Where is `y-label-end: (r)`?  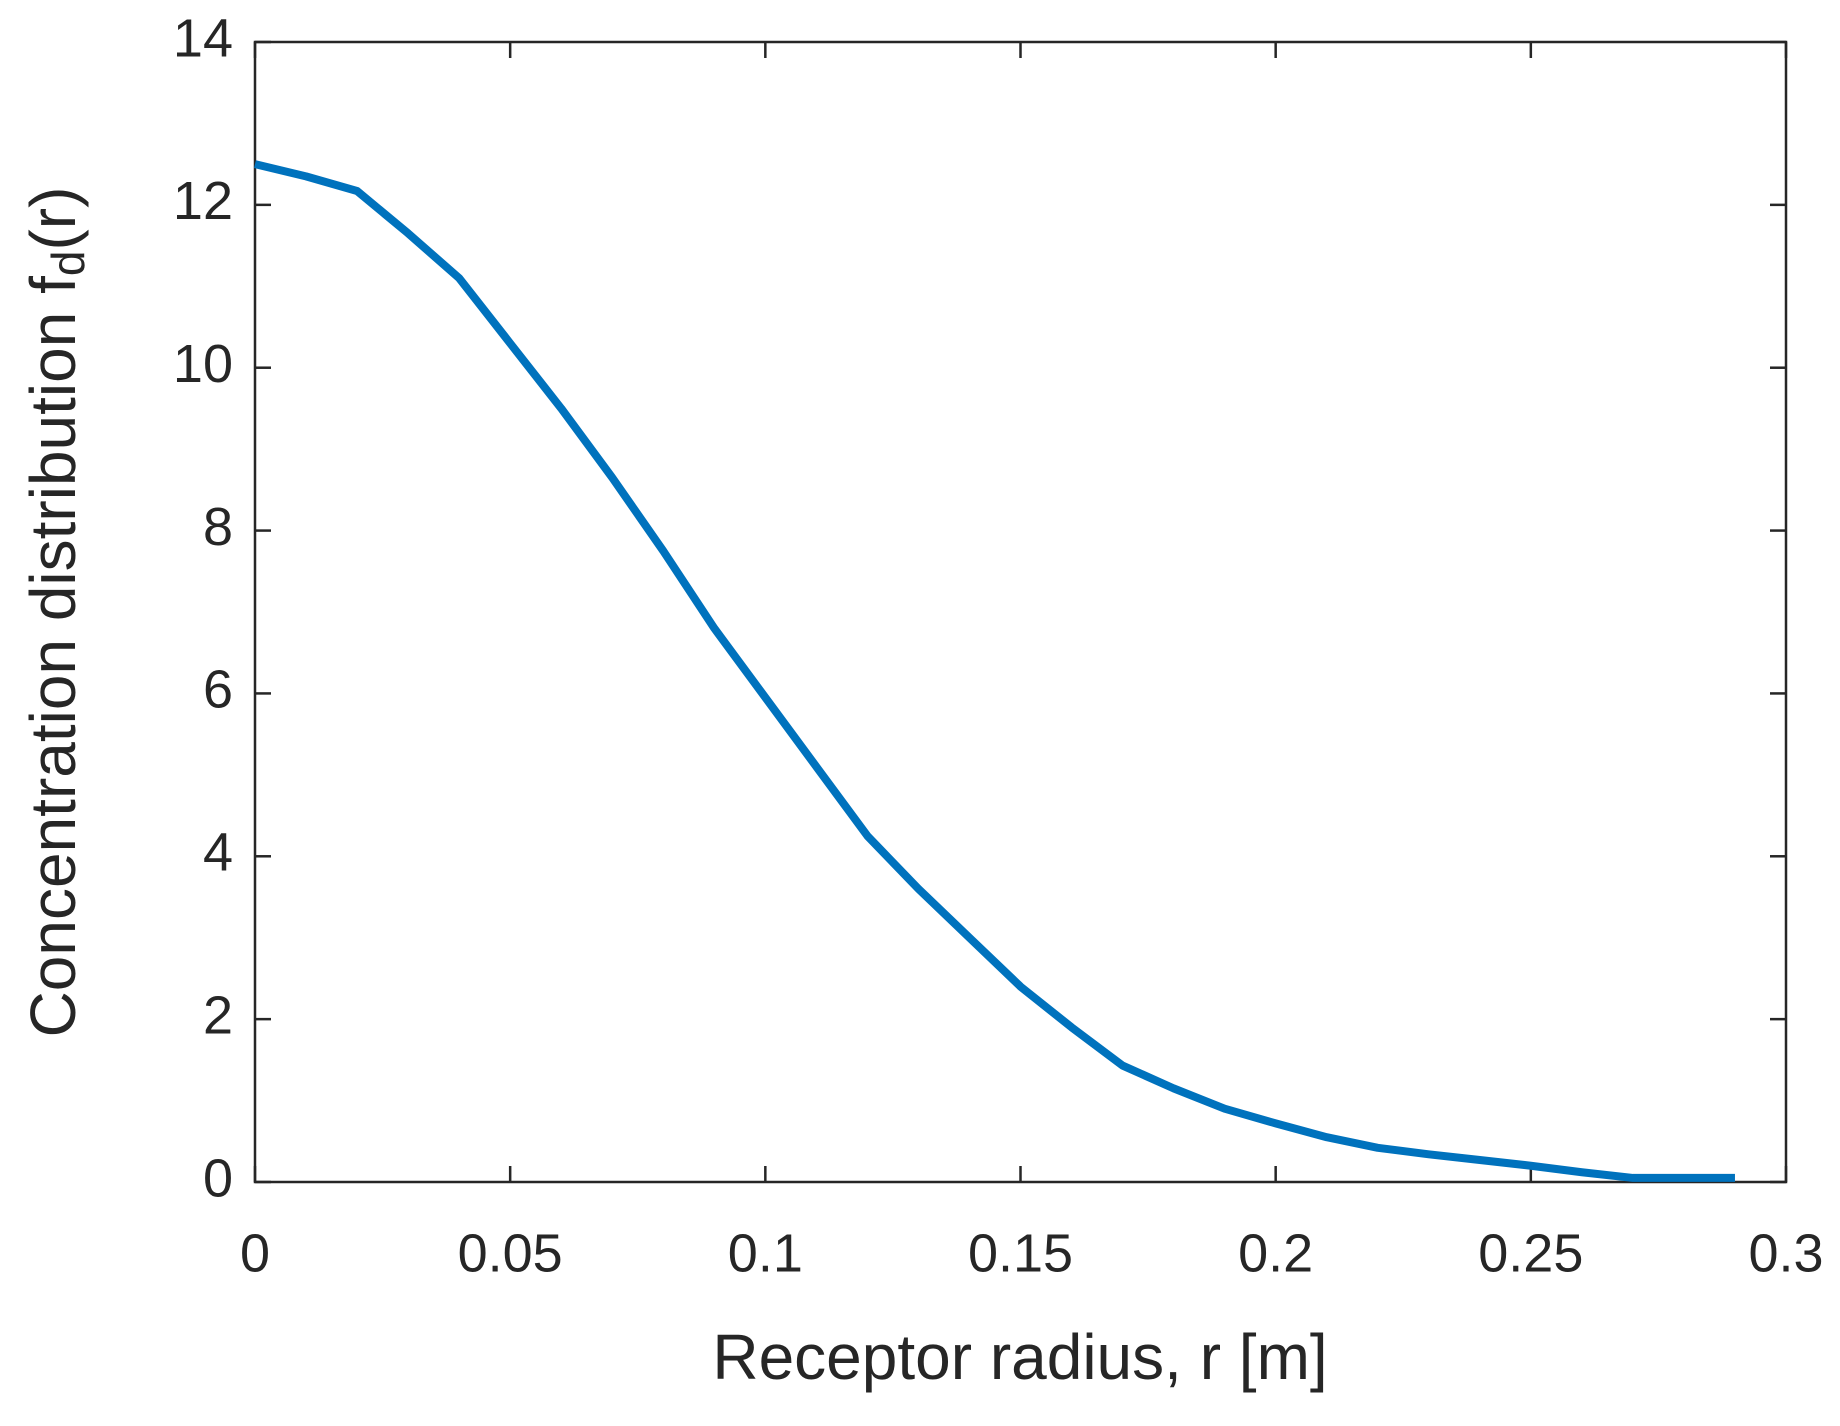 y-label-end: (r) is located at coordinates (53, 219).